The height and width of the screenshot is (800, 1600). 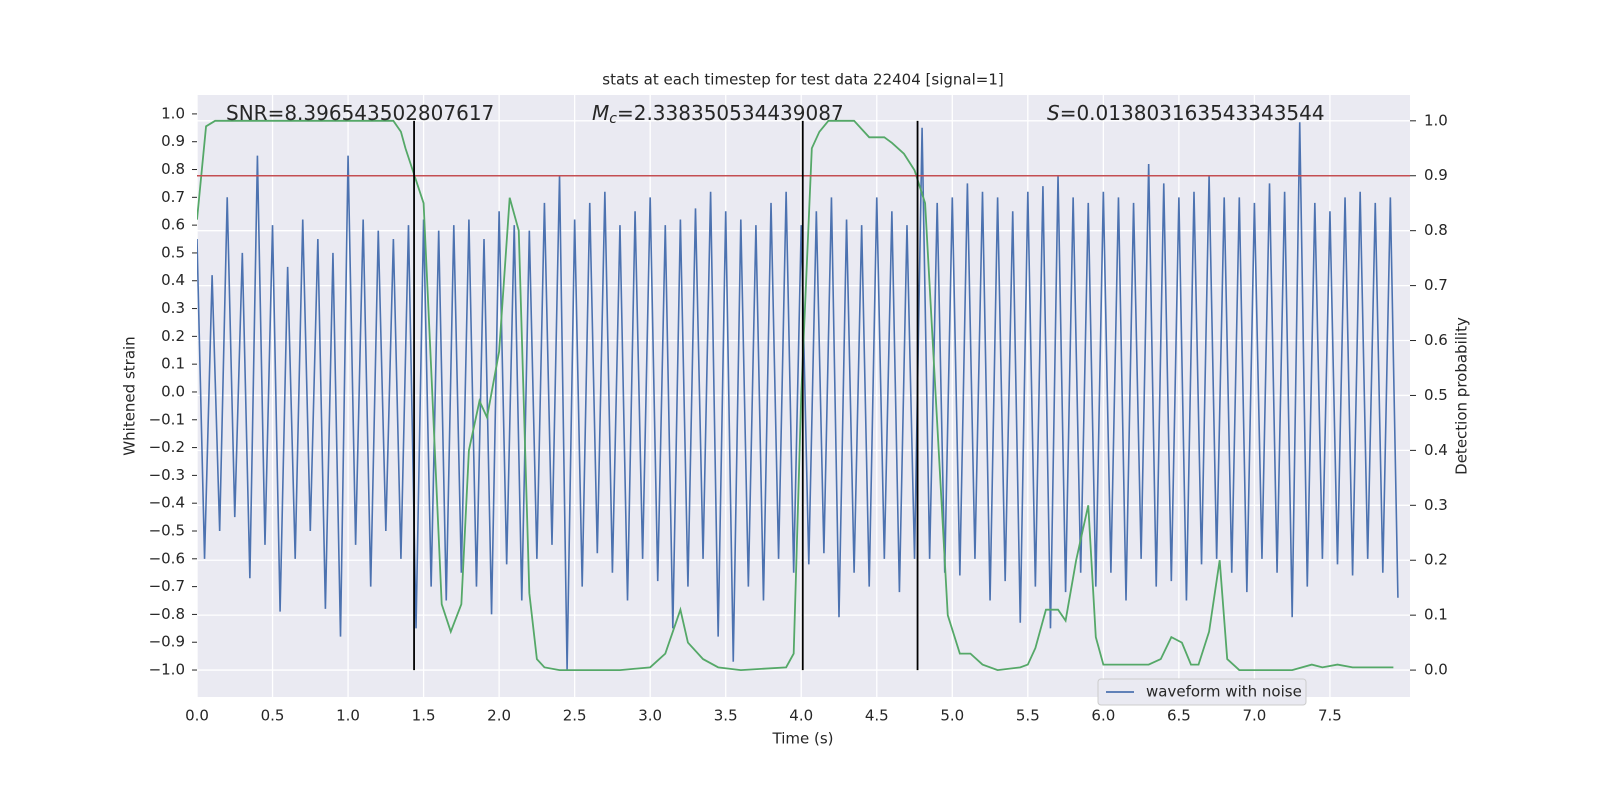 I want to click on y2-tick-label: 0.0, so click(x=1436, y=670).